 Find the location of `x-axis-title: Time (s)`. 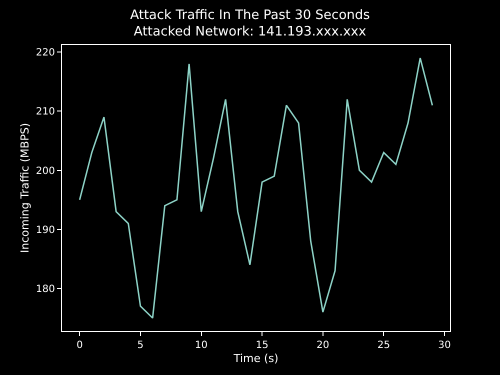

x-axis-title: Time (s) is located at coordinates (255, 359).